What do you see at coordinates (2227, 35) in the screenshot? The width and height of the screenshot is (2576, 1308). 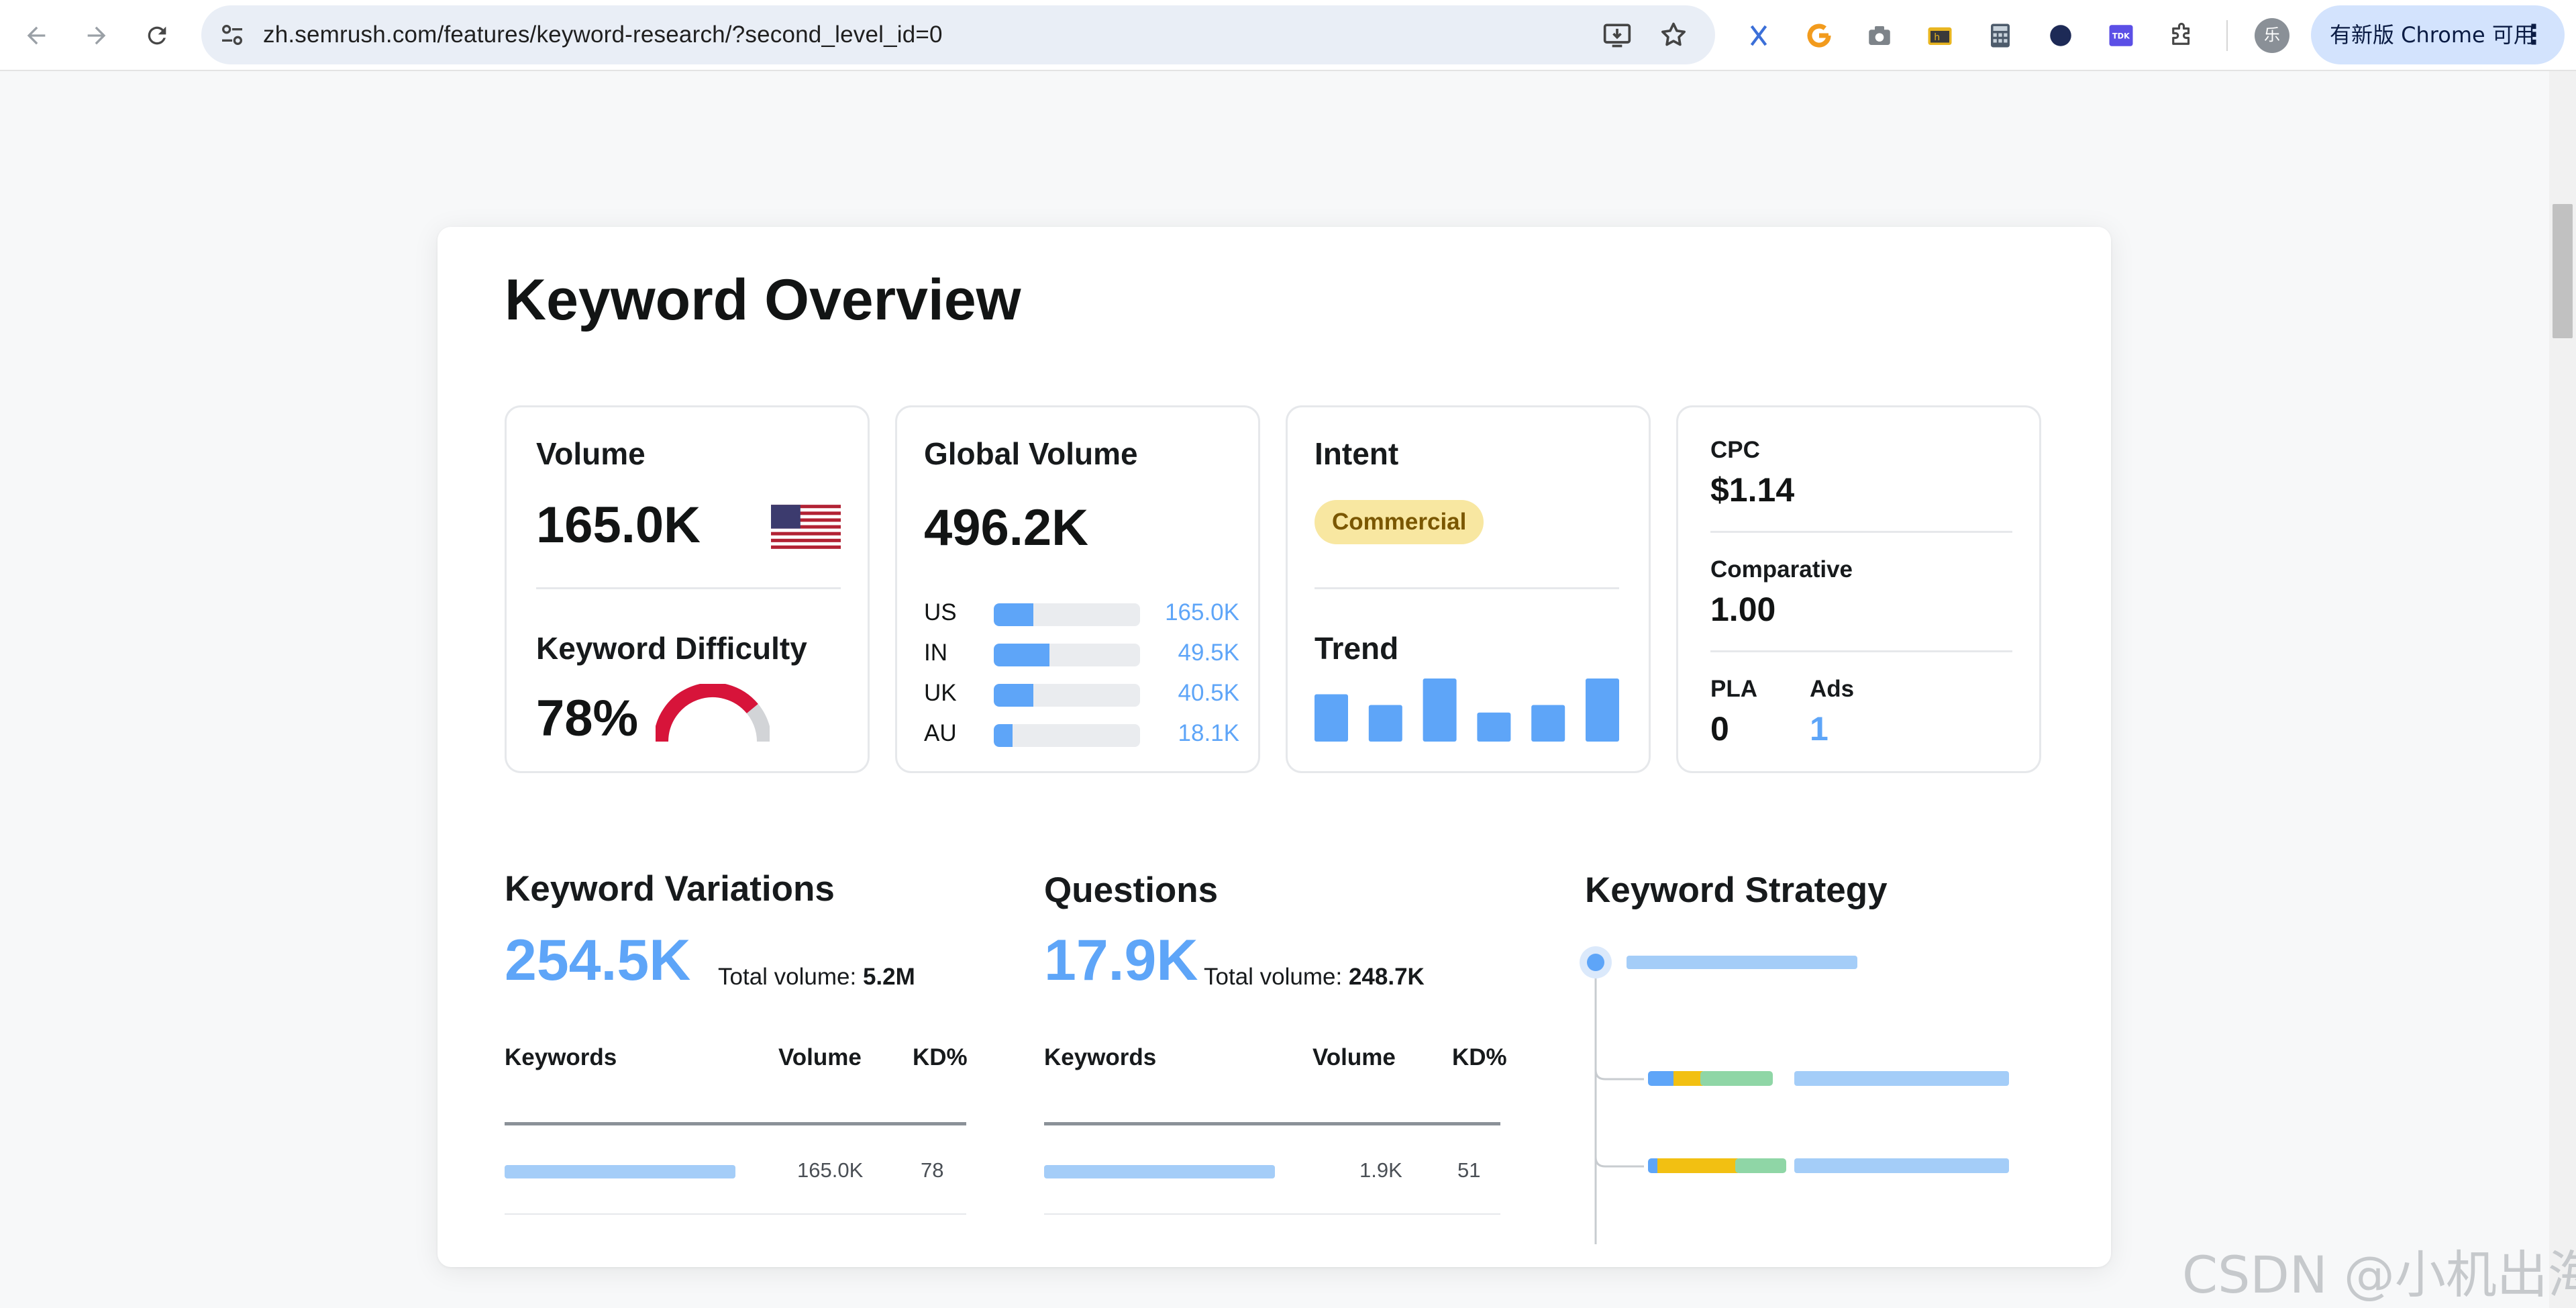 I see `toolbar-divider` at bounding box center [2227, 35].